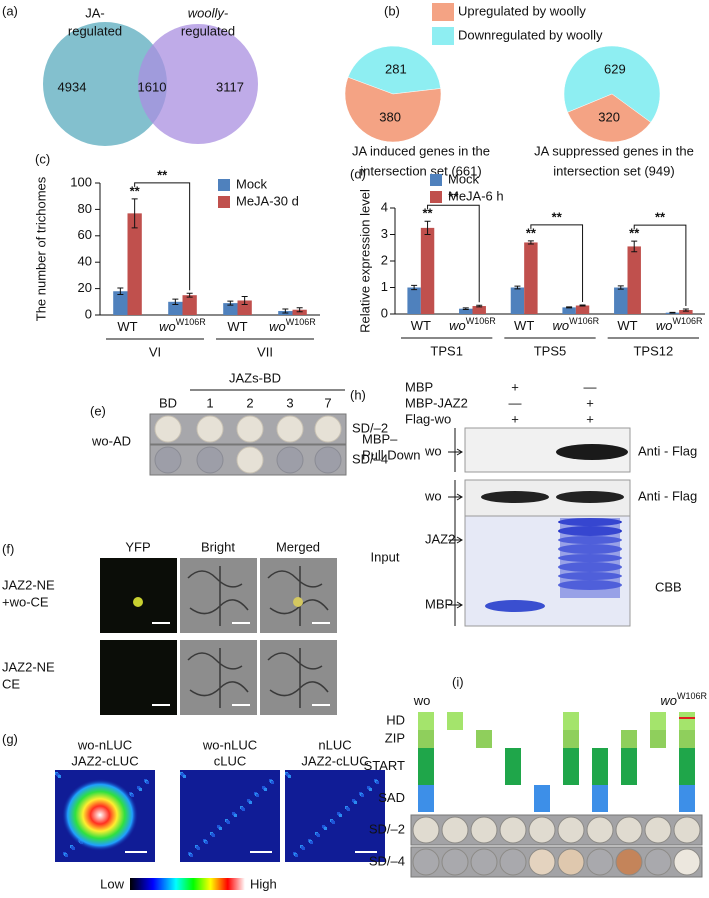  I want to click on legend-label: Downregulated by woolly, so click(530, 34).